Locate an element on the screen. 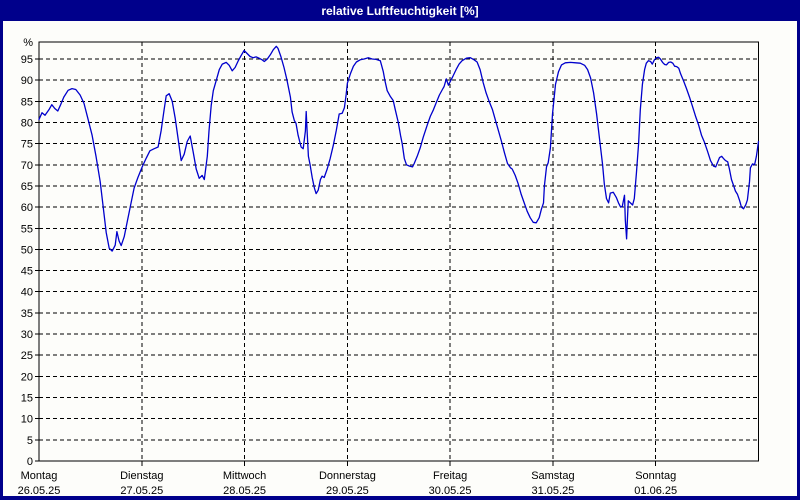  y-tick-label: 20 is located at coordinates (27, 377).